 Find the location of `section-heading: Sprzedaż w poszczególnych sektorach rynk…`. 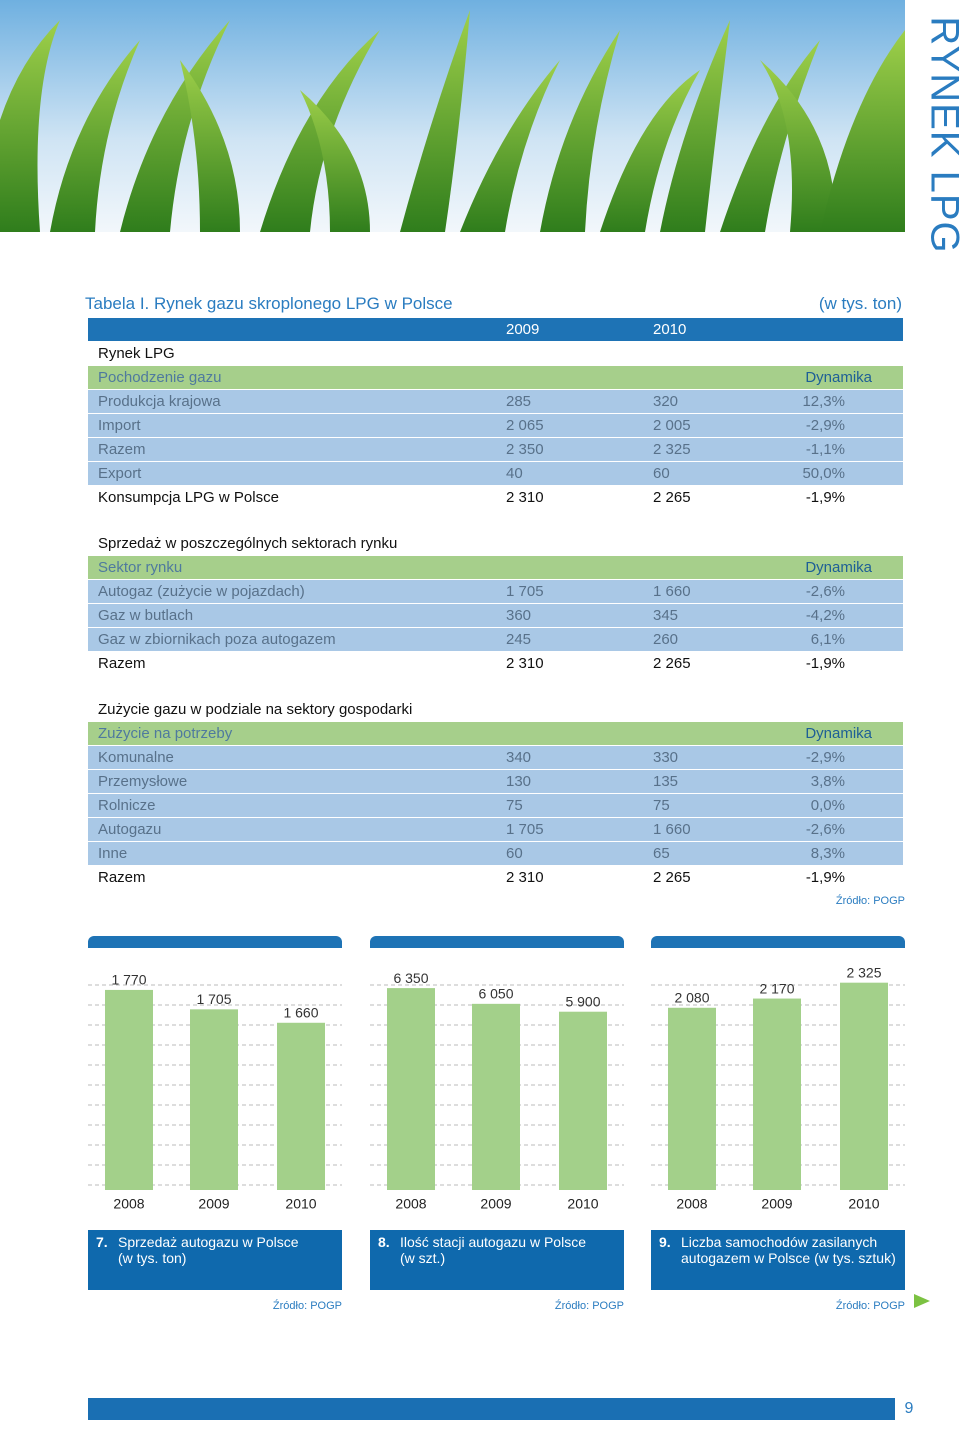

section-heading: Sprzedaż w poszczególnych sektorach rynk… is located at coordinates (495, 543).